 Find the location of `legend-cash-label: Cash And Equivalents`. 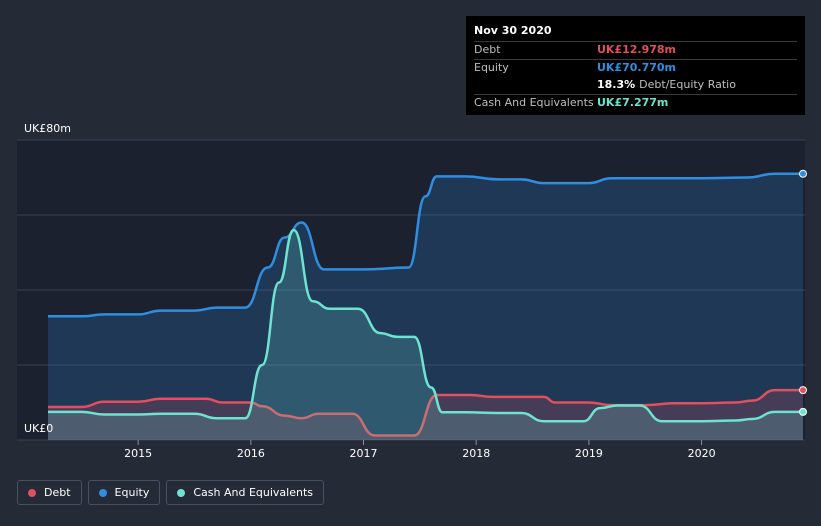

legend-cash-label: Cash And Equivalents is located at coordinates (253, 492).